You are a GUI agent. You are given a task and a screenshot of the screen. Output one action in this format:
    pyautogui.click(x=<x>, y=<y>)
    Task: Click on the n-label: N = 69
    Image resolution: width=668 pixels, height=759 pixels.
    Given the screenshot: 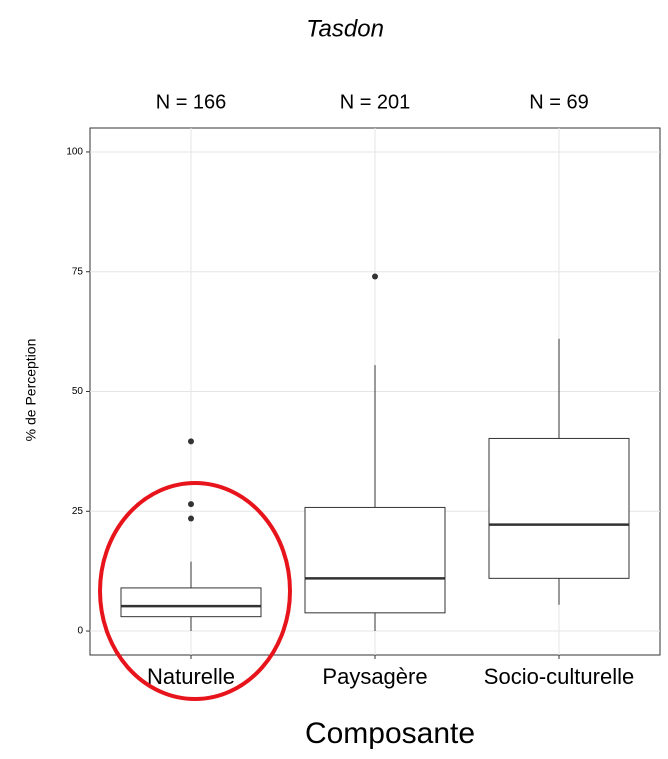 What is the action you would take?
    pyautogui.click(x=558, y=102)
    